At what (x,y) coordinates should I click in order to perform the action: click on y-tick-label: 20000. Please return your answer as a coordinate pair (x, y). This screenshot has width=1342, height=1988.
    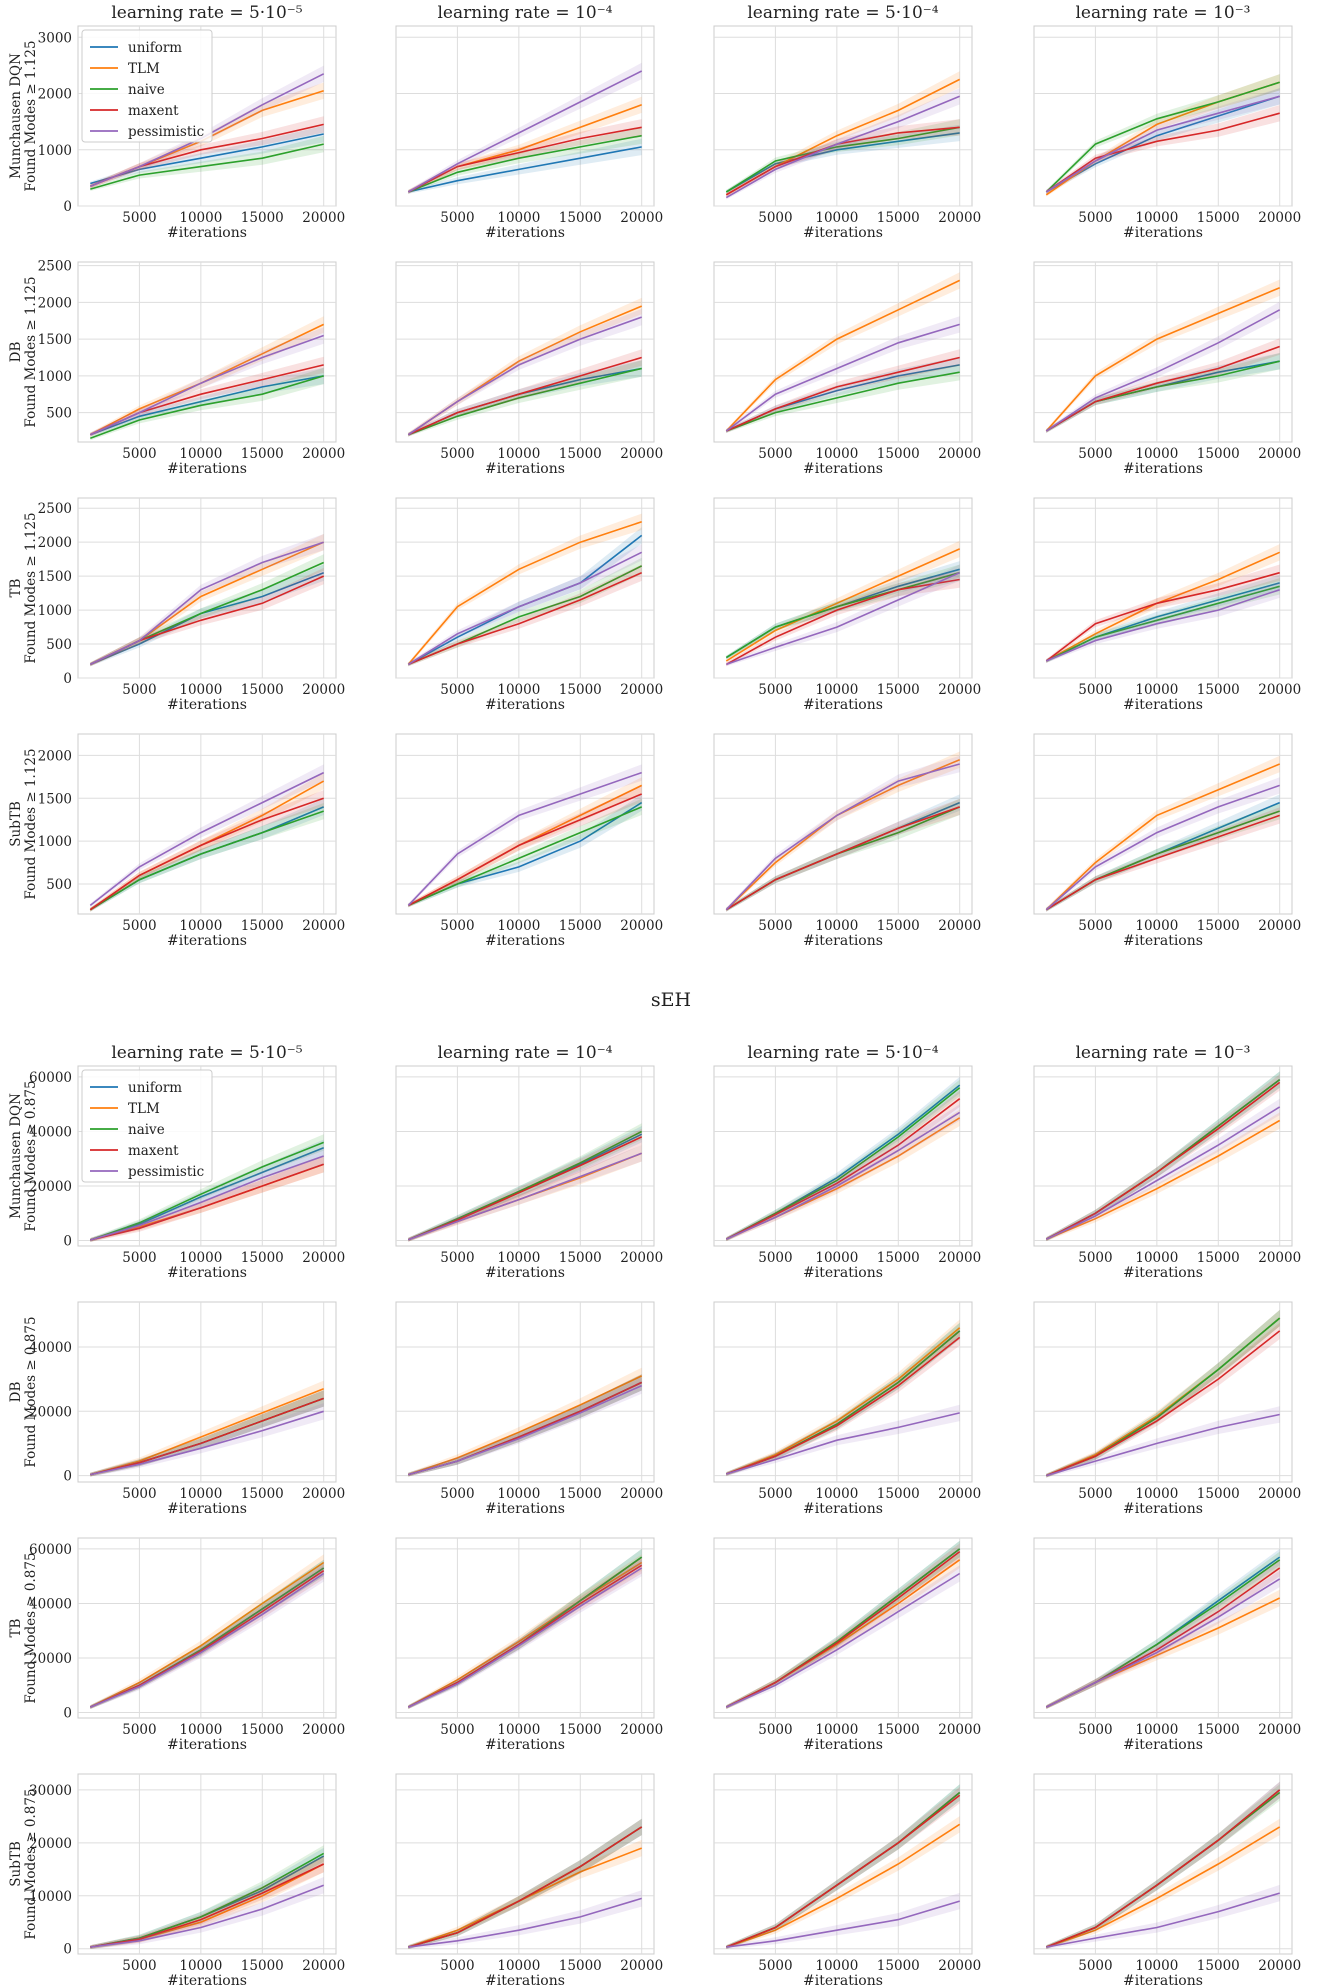
    Looking at the image, I should click on (50, 1187).